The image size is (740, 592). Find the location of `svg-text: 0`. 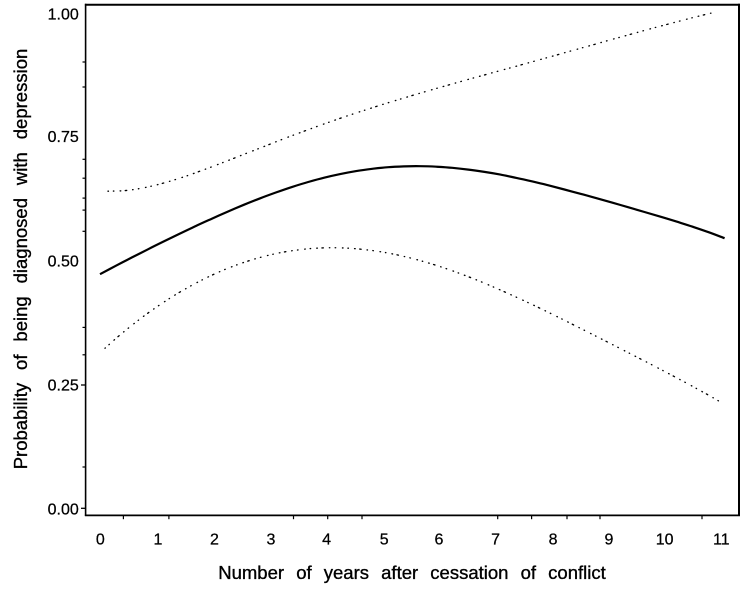

svg-text: 0 is located at coordinates (100, 540).